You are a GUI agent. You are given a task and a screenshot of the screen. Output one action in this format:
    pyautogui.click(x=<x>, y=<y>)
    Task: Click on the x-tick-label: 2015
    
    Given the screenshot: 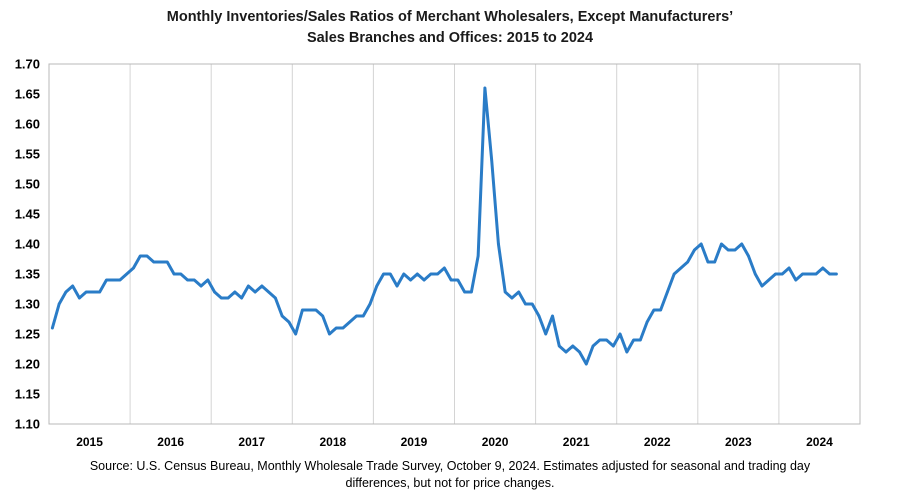 What is the action you would take?
    pyautogui.click(x=89, y=442)
    